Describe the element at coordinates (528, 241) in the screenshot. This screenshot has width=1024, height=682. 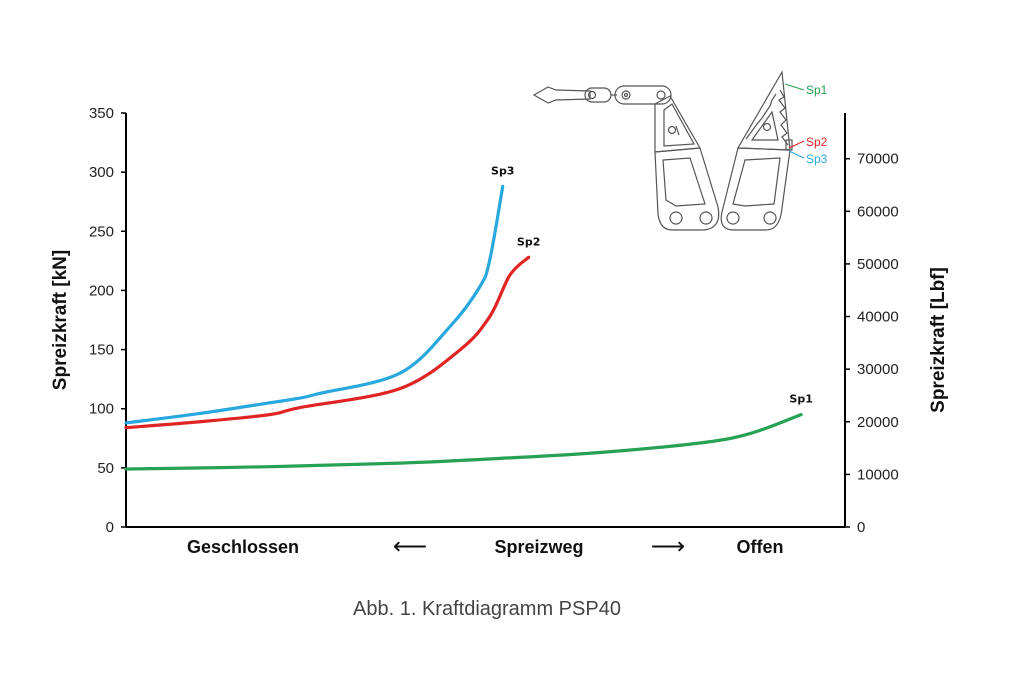
I see `series-label-sp2: Sp2` at that location.